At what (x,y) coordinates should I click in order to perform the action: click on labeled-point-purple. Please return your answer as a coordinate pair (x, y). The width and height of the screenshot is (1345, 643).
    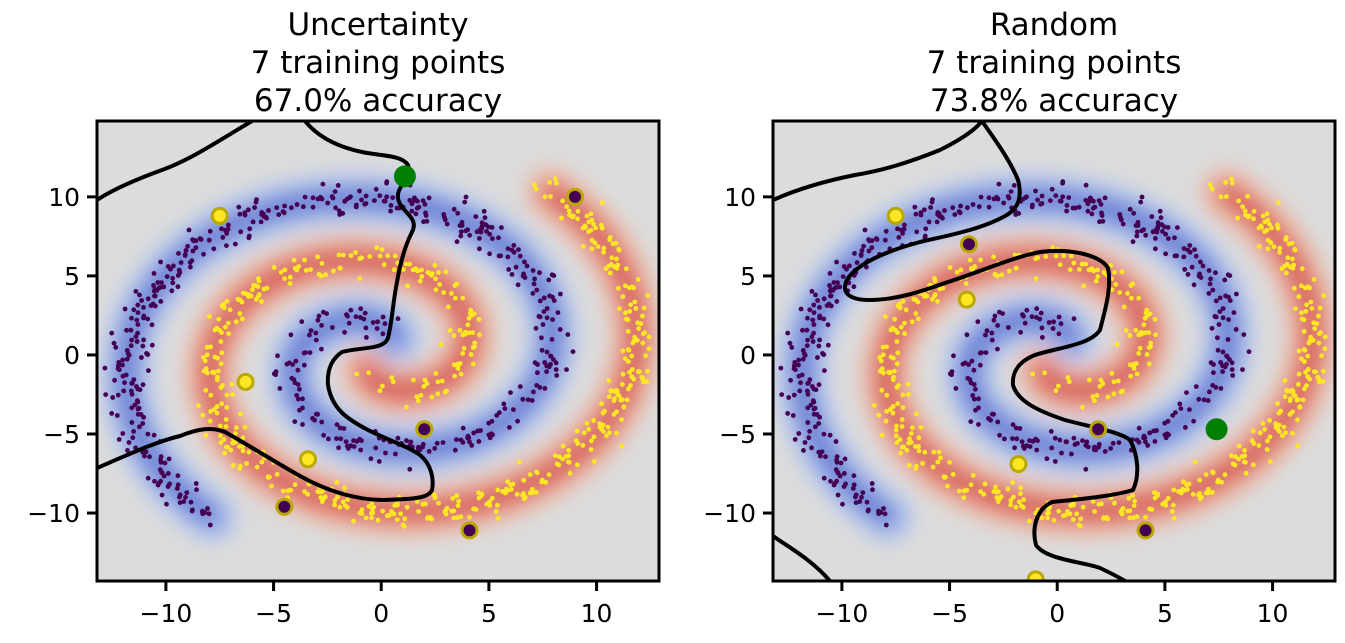
    Looking at the image, I should click on (424, 429).